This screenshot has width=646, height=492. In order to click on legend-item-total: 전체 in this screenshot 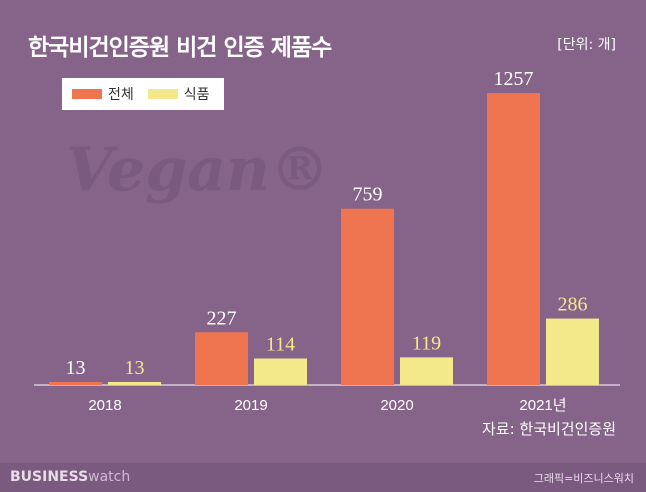, I will do `click(103, 94)`.